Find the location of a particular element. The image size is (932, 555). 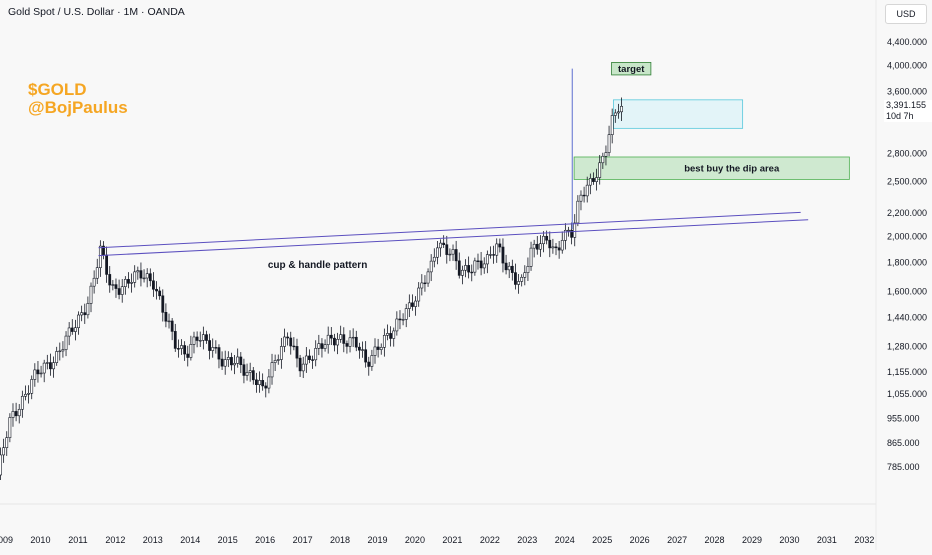

time-tick-label: 2021 is located at coordinates (452, 540).